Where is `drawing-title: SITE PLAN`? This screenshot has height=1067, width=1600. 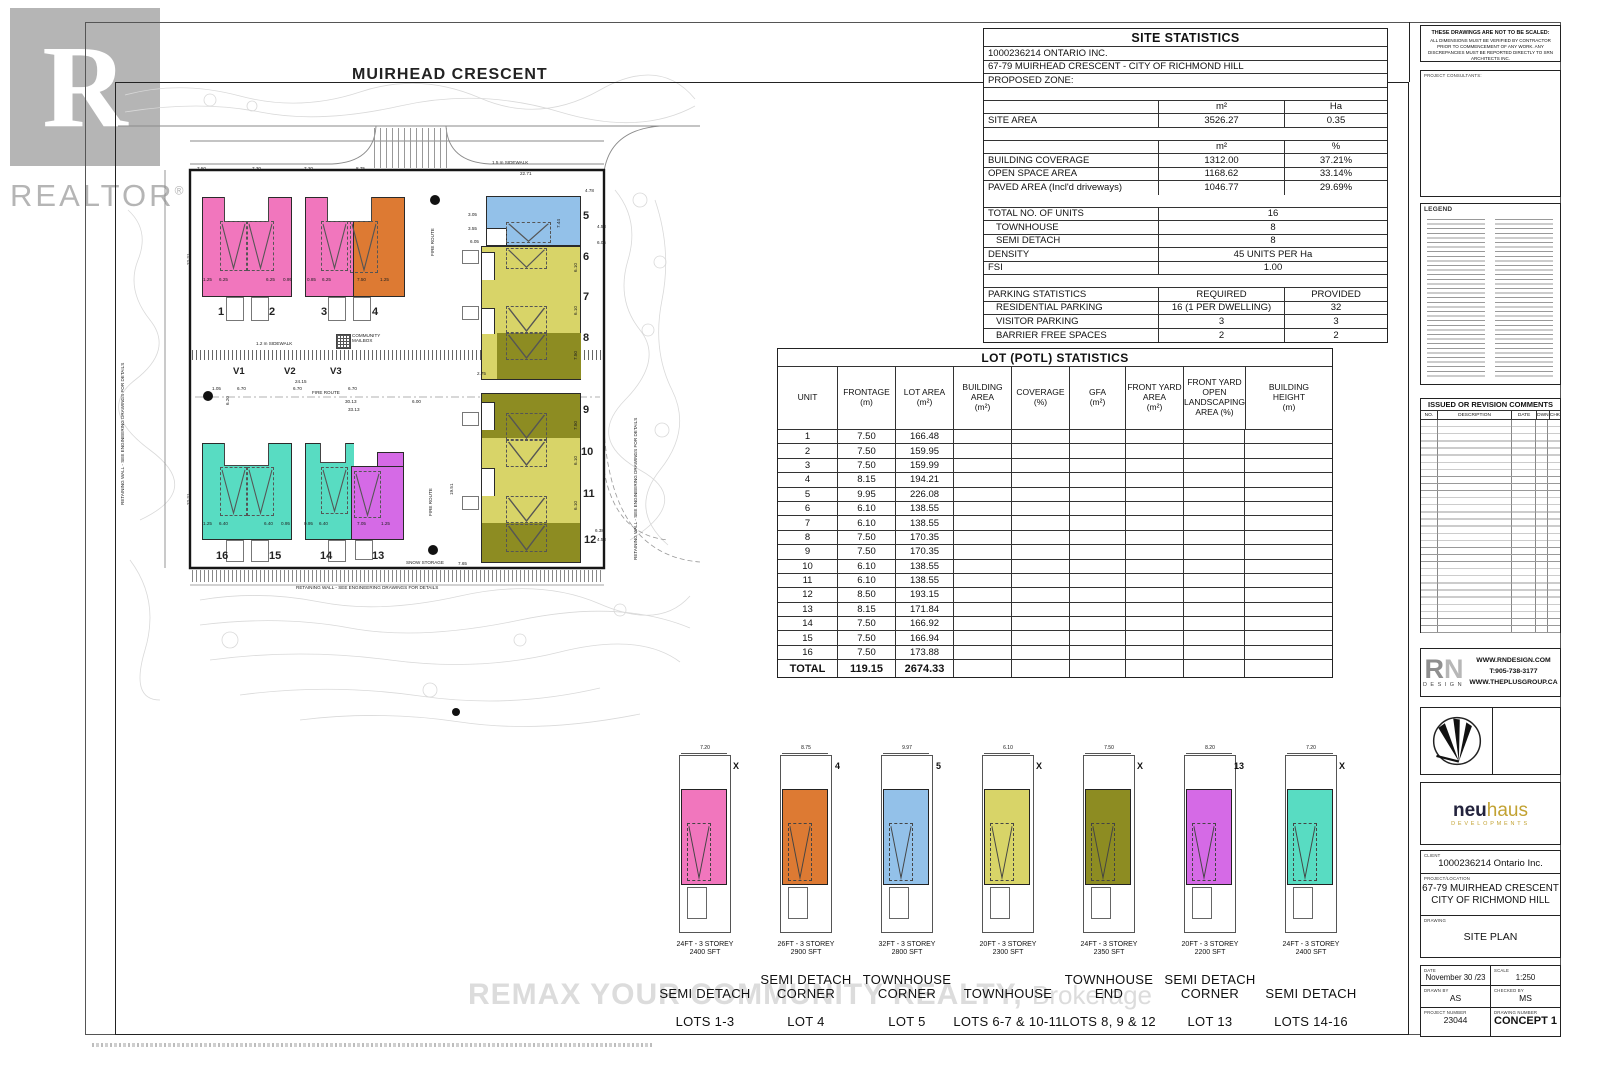 drawing-title: SITE PLAN is located at coordinates (1490, 937).